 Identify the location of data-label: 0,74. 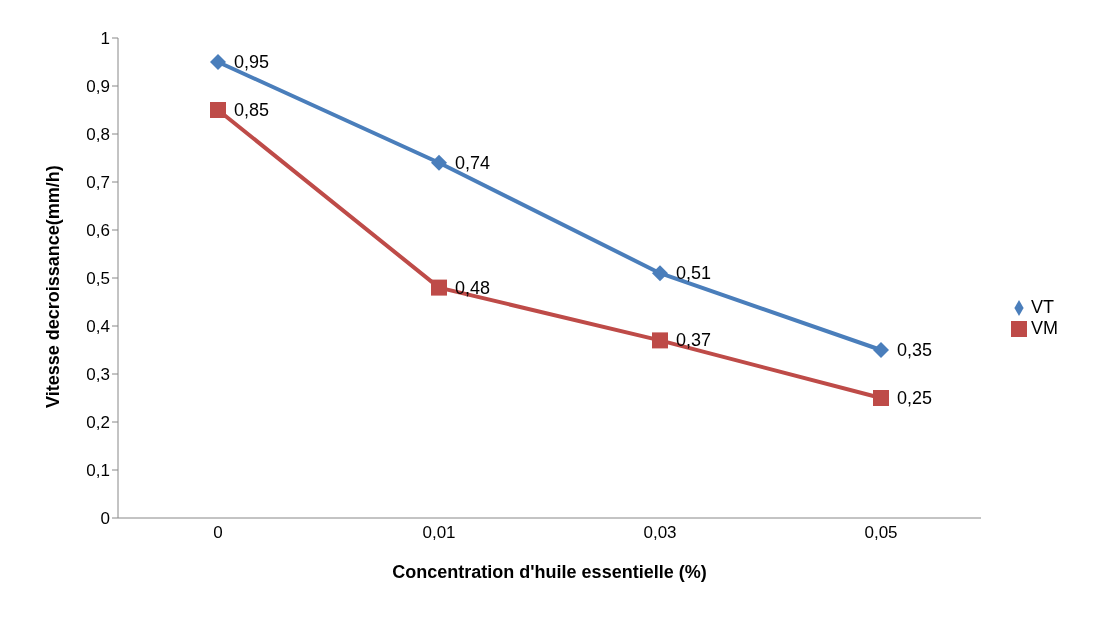
(473, 162).